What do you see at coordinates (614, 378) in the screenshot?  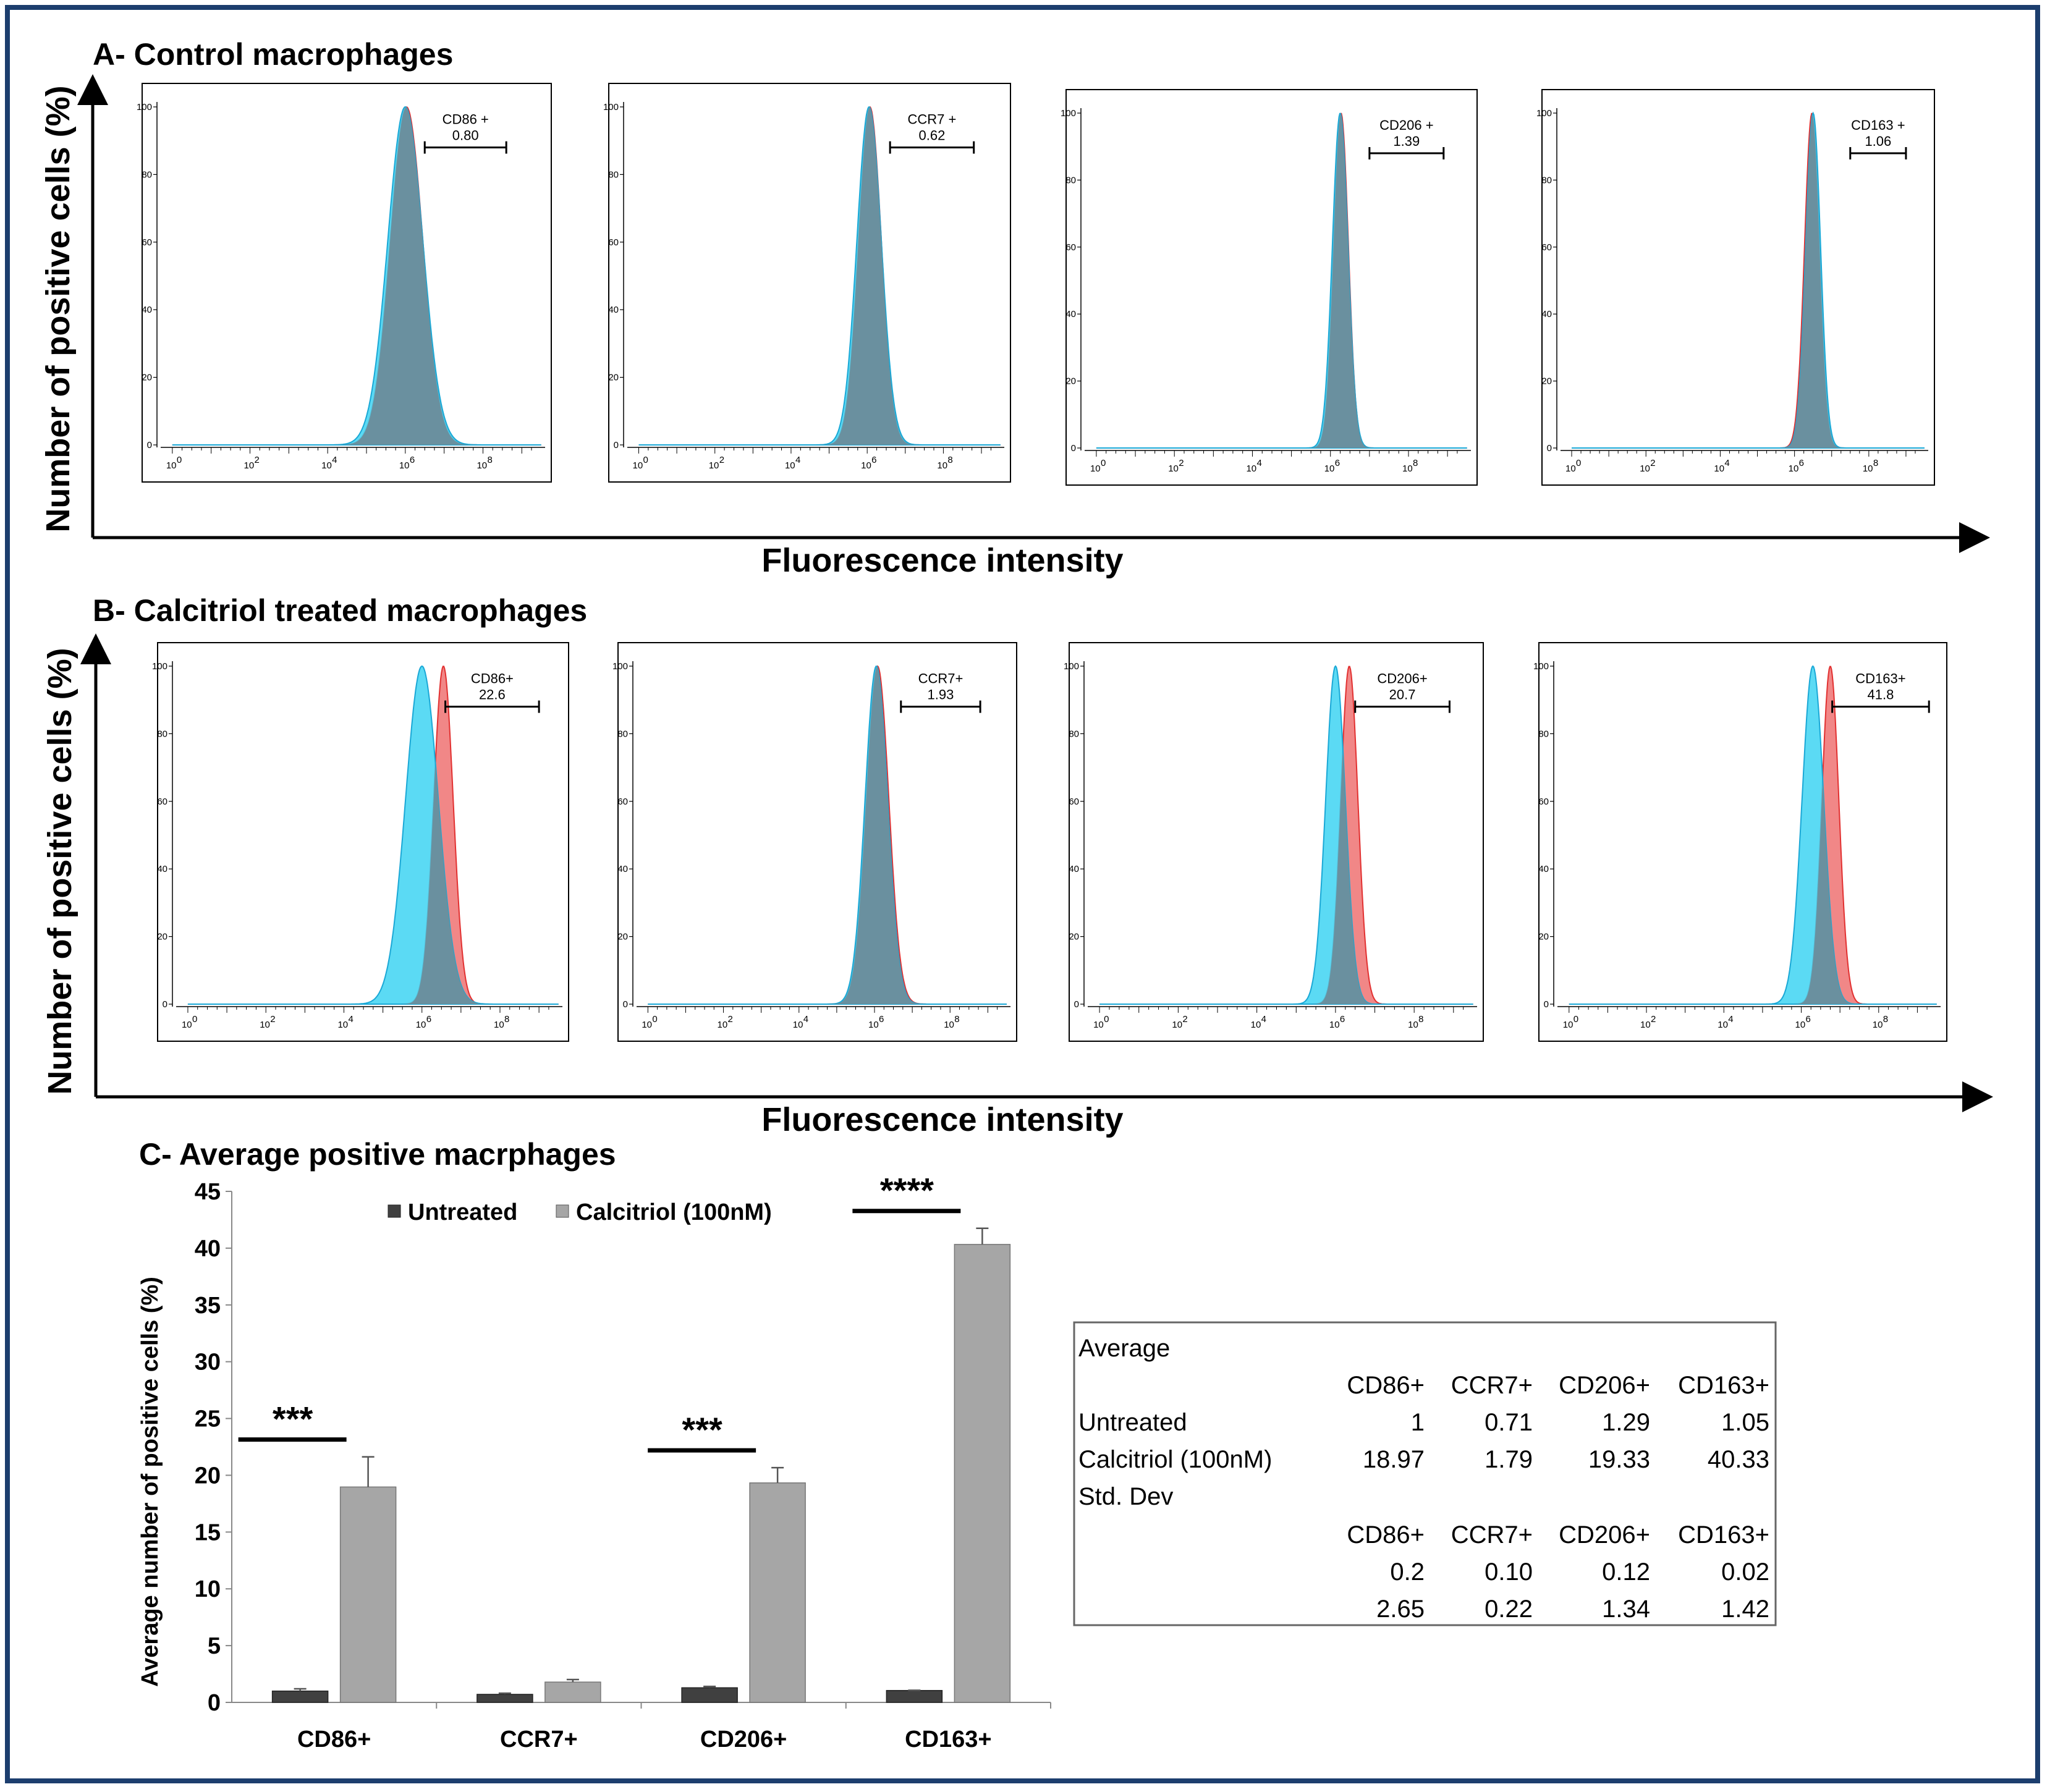 I see `control-ccr7-y-tick-label: 20` at bounding box center [614, 378].